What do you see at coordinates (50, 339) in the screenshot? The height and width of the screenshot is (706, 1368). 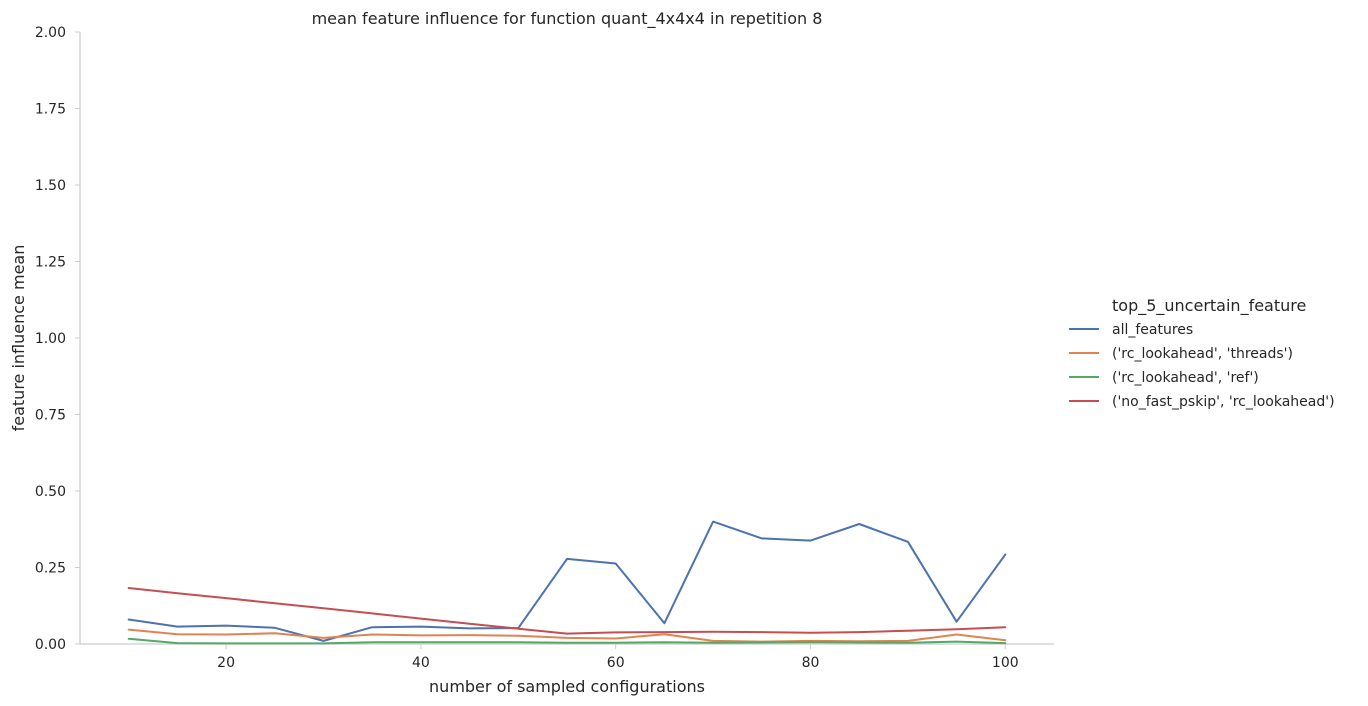 I see `y-tick-label: 1.00` at bounding box center [50, 339].